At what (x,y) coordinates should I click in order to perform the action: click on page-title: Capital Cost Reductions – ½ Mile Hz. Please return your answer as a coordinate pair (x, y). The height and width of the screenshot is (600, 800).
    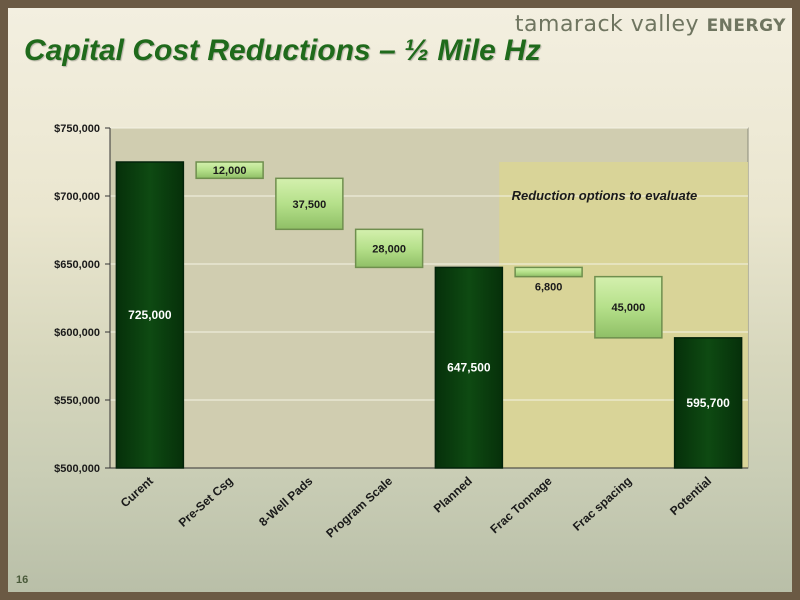
    Looking at the image, I should click on (282, 50).